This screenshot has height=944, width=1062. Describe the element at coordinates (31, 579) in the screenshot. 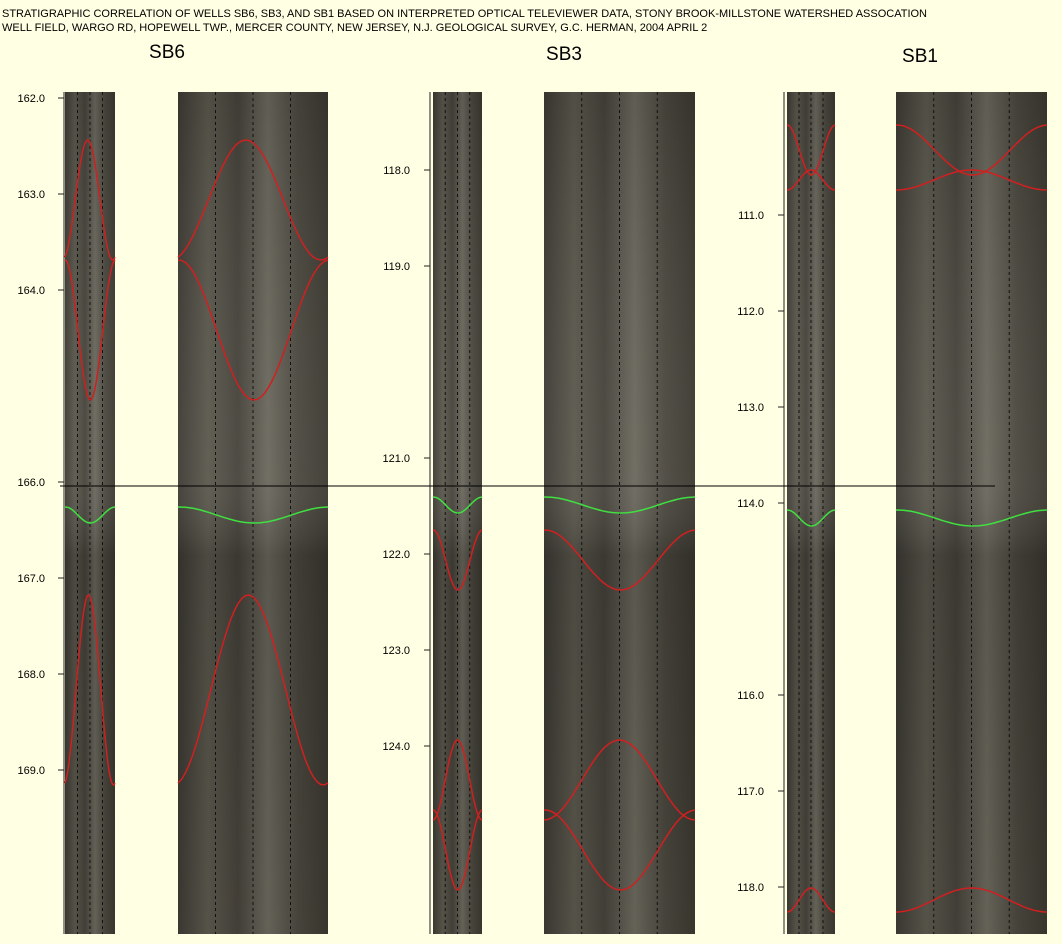

I see `depth-label: 167.0` at that location.